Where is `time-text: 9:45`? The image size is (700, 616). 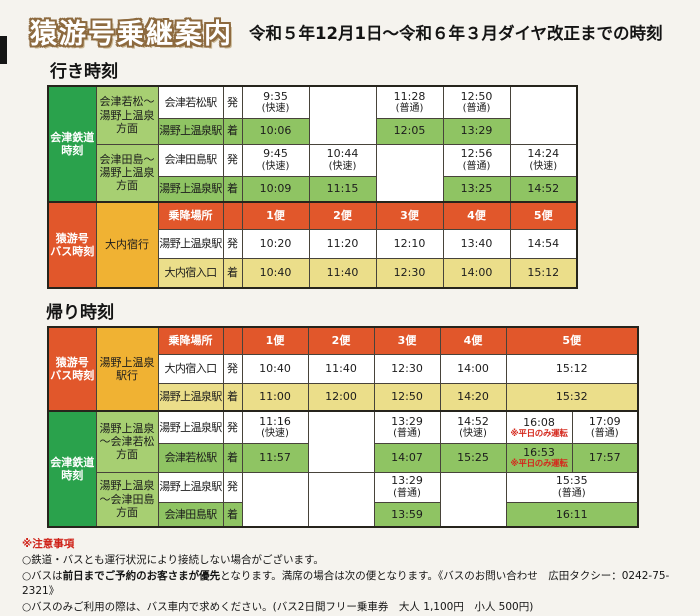
time-text: 9:45 is located at coordinates (275, 154).